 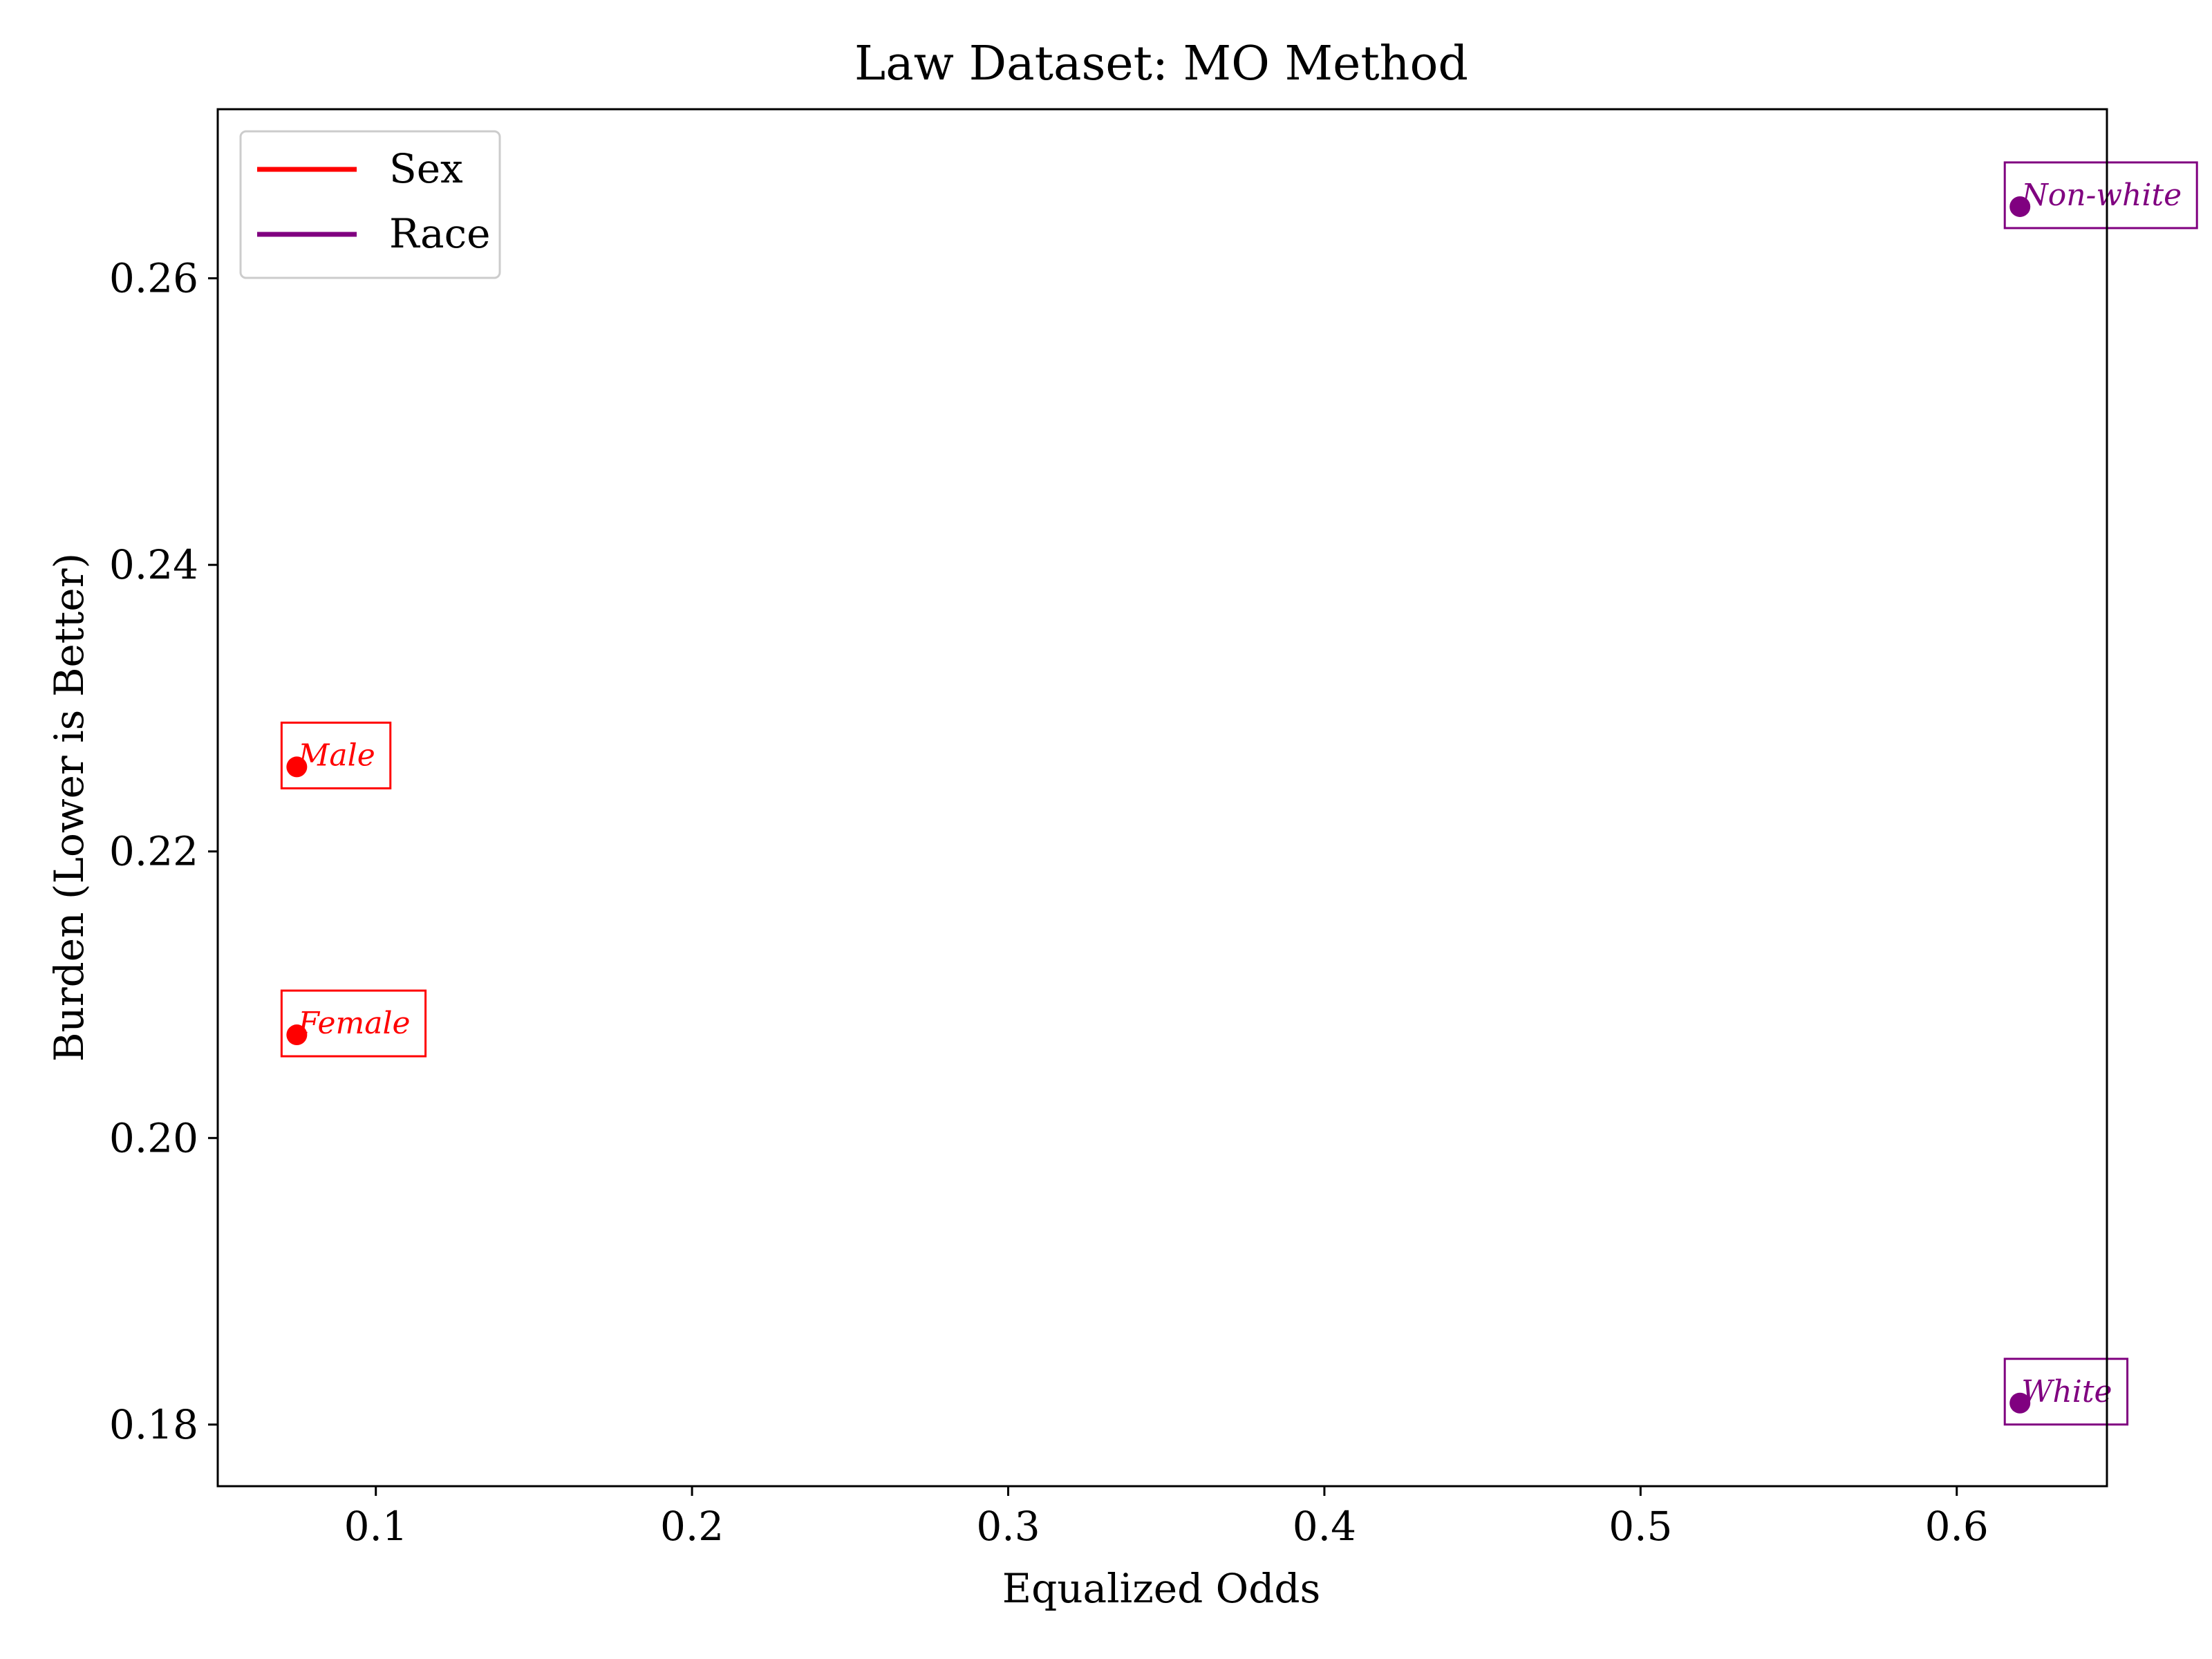 I want to click on point-group-white: White, so click(x=2066, y=1392).